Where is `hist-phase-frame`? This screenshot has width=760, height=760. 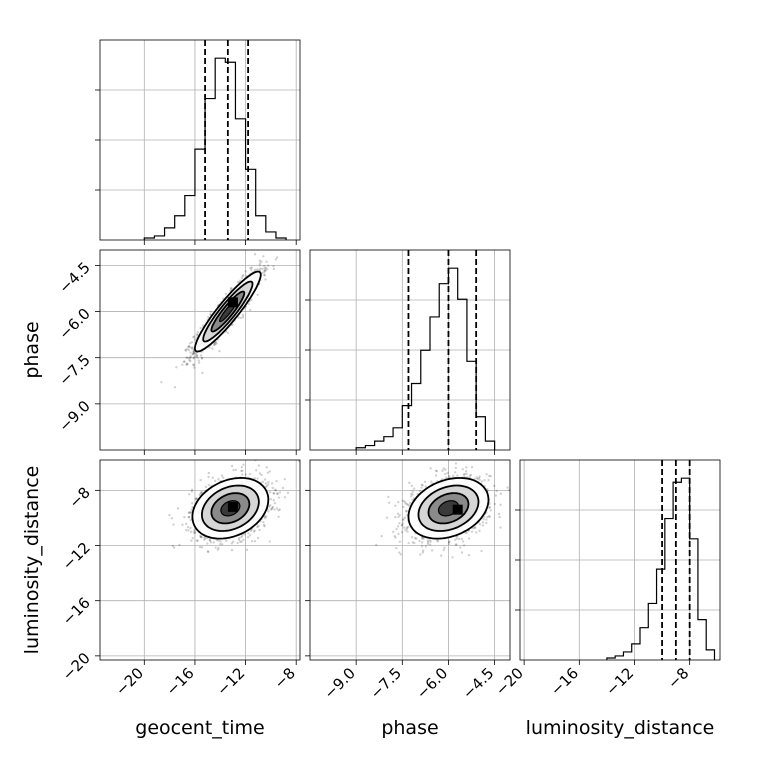
hist-phase-frame is located at coordinates (410, 350).